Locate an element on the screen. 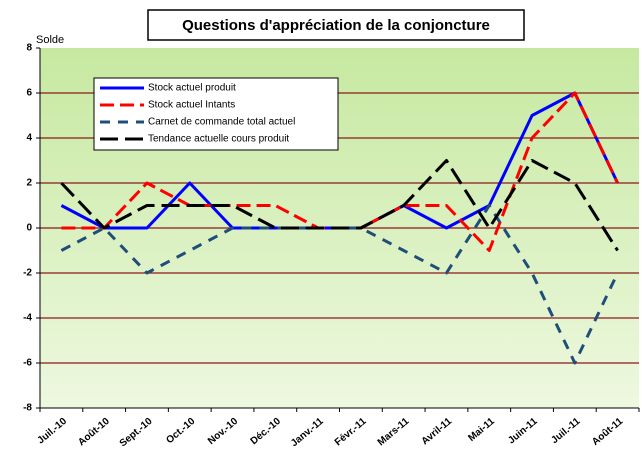  x-tick-label: Nov.-10 is located at coordinates (223, 431).